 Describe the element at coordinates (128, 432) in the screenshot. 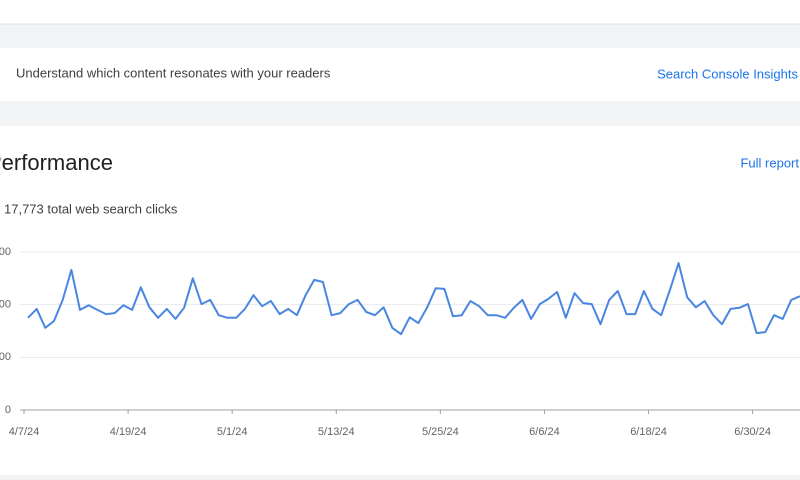

I see `x-tick-label: 4/19/24` at that location.